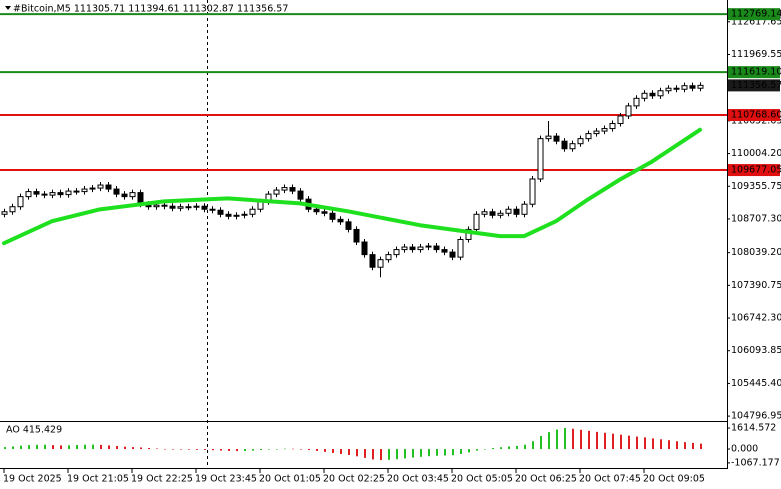 Image resolution: width=781 pixels, height=489 pixels. I want to click on ao-y-tick-label: -1067.177, so click(755, 462).